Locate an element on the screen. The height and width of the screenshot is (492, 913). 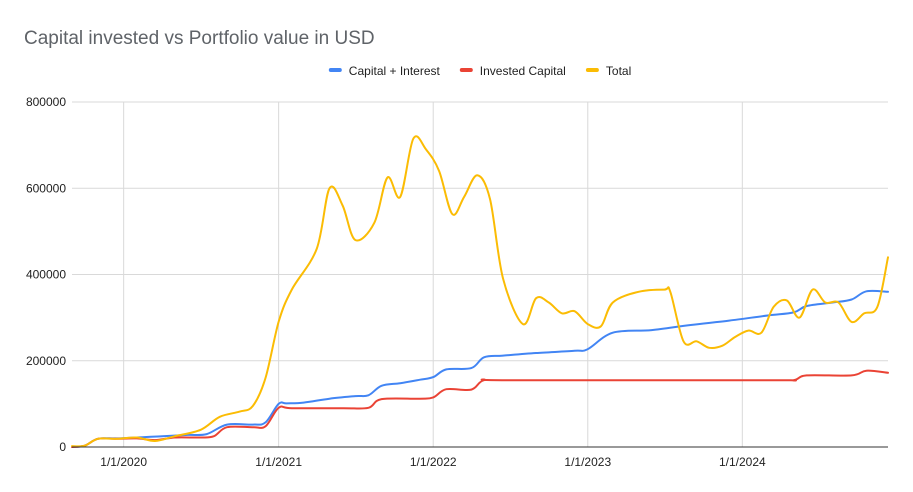
y-tick-label: 400000 is located at coordinates (46, 275).